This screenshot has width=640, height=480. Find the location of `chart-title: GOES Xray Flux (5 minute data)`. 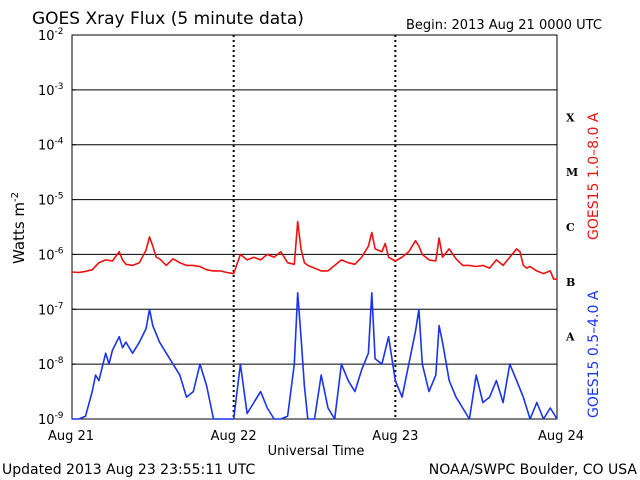

chart-title: GOES Xray Flux (5 minute data) is located at coordinates (168, 19).